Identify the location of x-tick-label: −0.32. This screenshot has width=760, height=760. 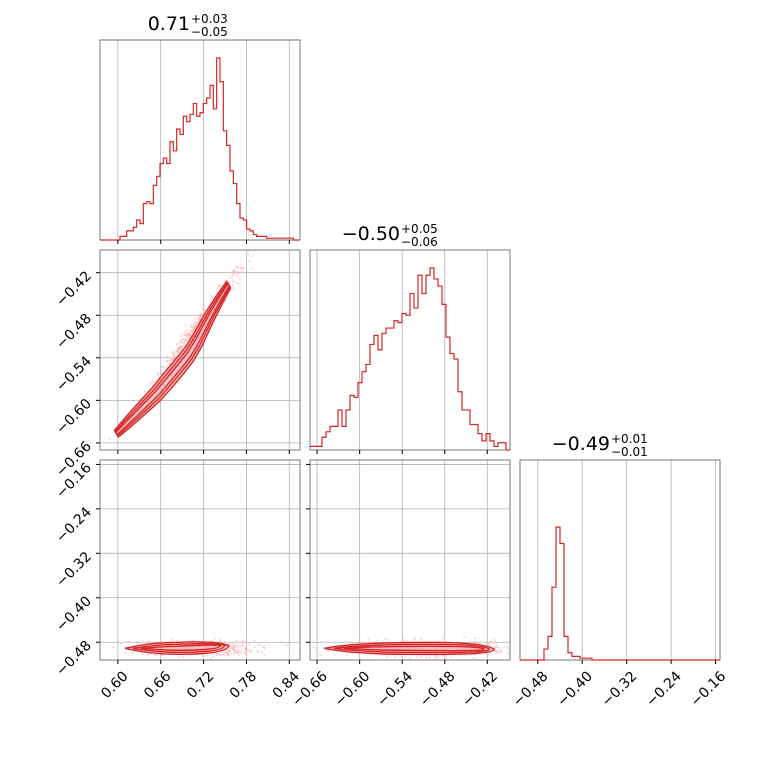
(620, 689).